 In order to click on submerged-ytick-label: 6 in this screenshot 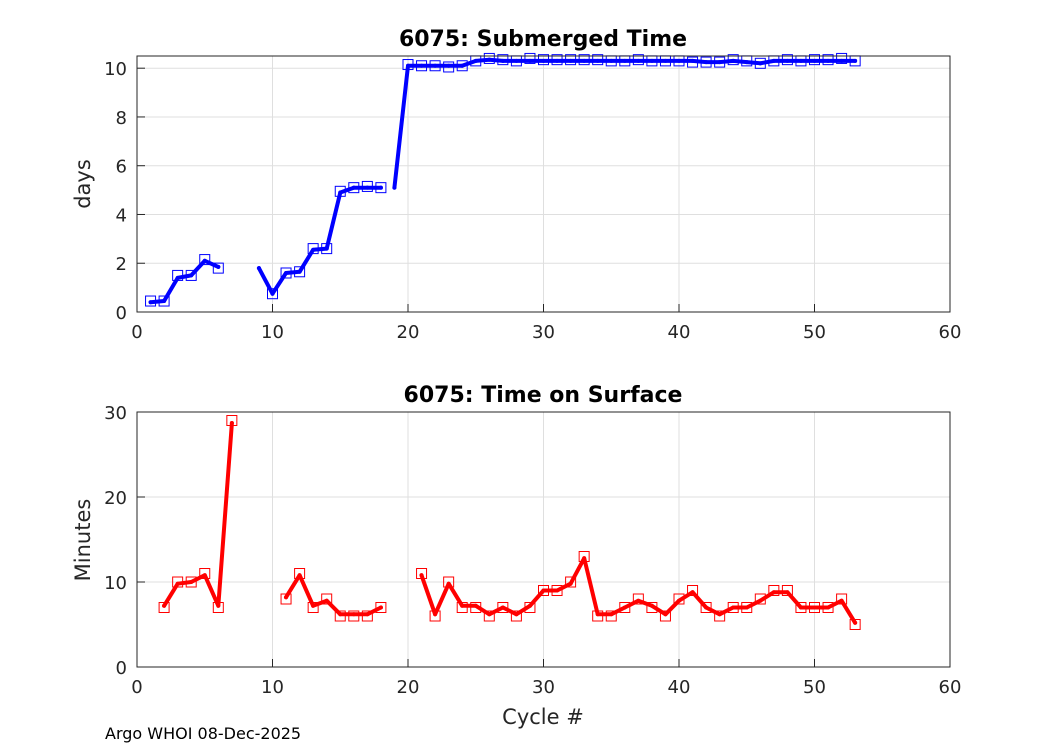, I will do `click(121, 167)`.